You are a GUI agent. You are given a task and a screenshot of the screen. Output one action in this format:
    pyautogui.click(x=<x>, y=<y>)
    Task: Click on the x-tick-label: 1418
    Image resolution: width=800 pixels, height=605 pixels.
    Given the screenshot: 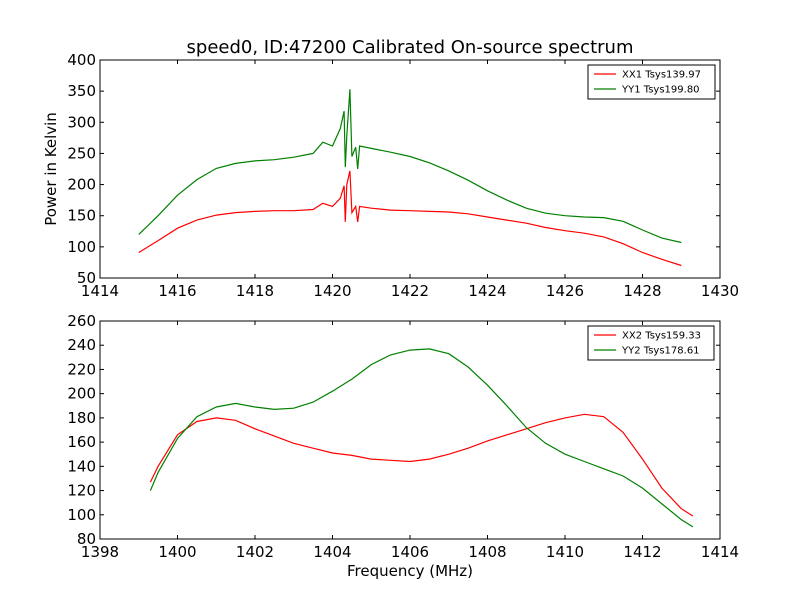 What is the action you would take?
    pyautogui.click(x=255, y=291)
    